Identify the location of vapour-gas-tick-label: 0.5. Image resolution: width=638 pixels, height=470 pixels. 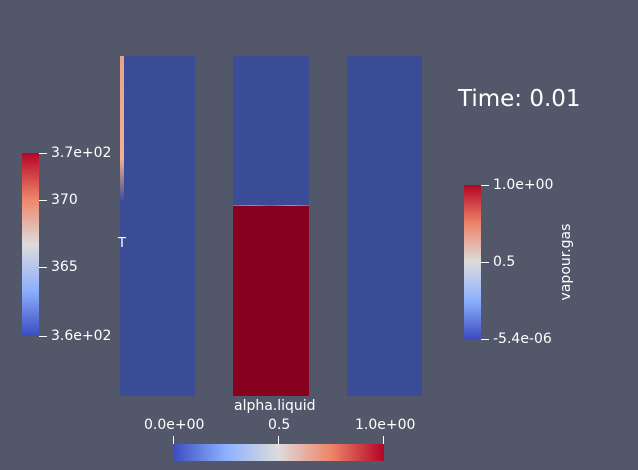
(504, 262).